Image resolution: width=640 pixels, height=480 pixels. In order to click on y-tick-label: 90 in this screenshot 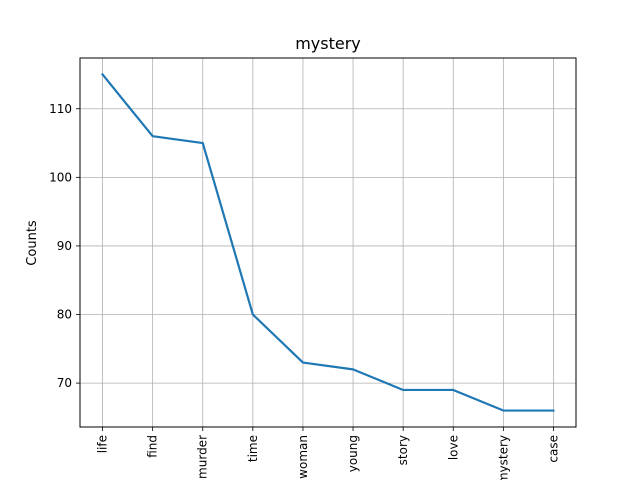, I will do `click(64, 246)`.